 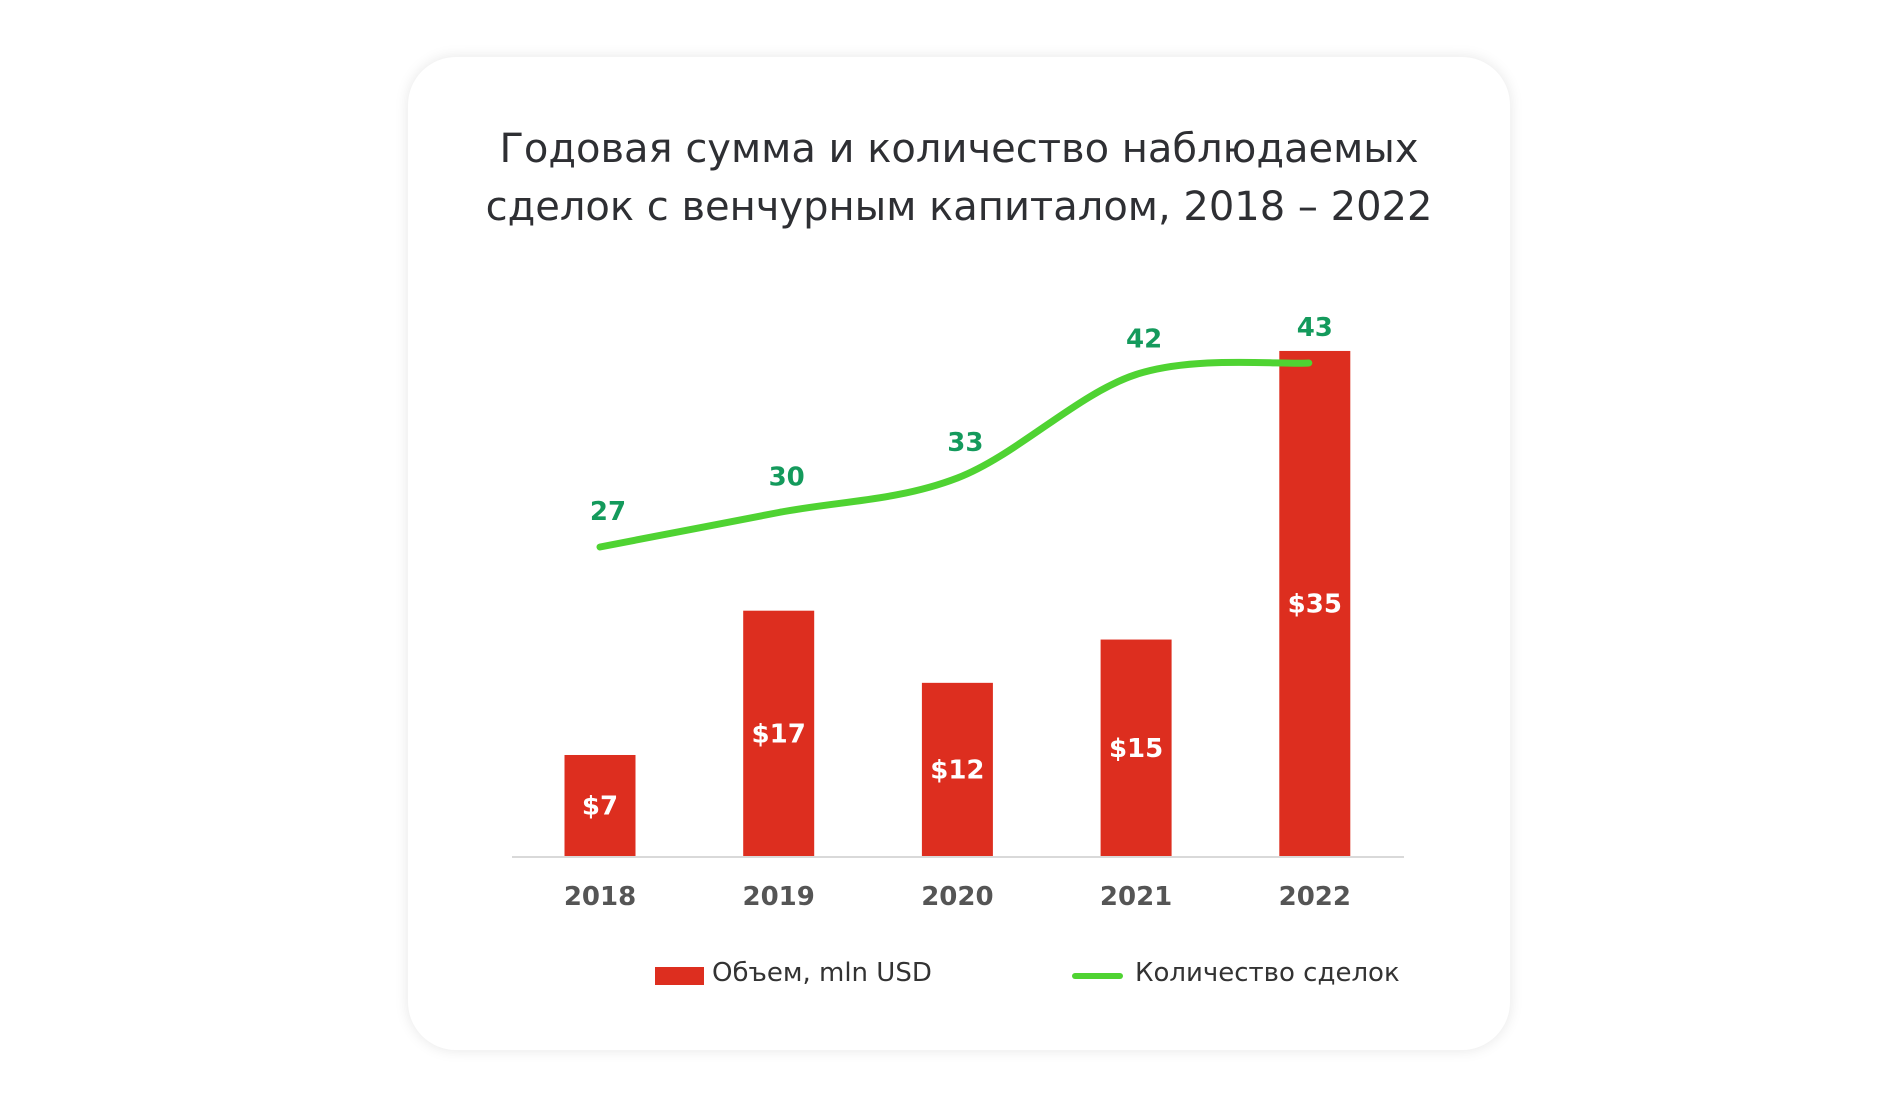 I want to click on x-tick-2020: 2020, so click(x=957, y=897).